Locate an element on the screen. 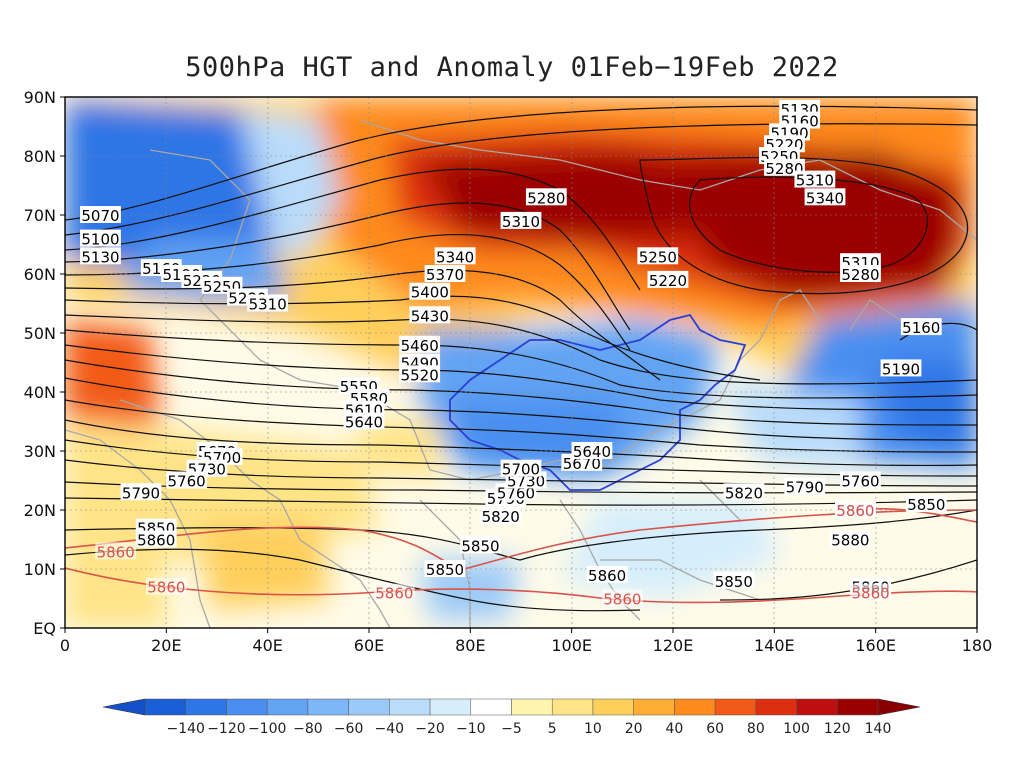  lon-tick-label: 20E is located at coordinates (166, 645).